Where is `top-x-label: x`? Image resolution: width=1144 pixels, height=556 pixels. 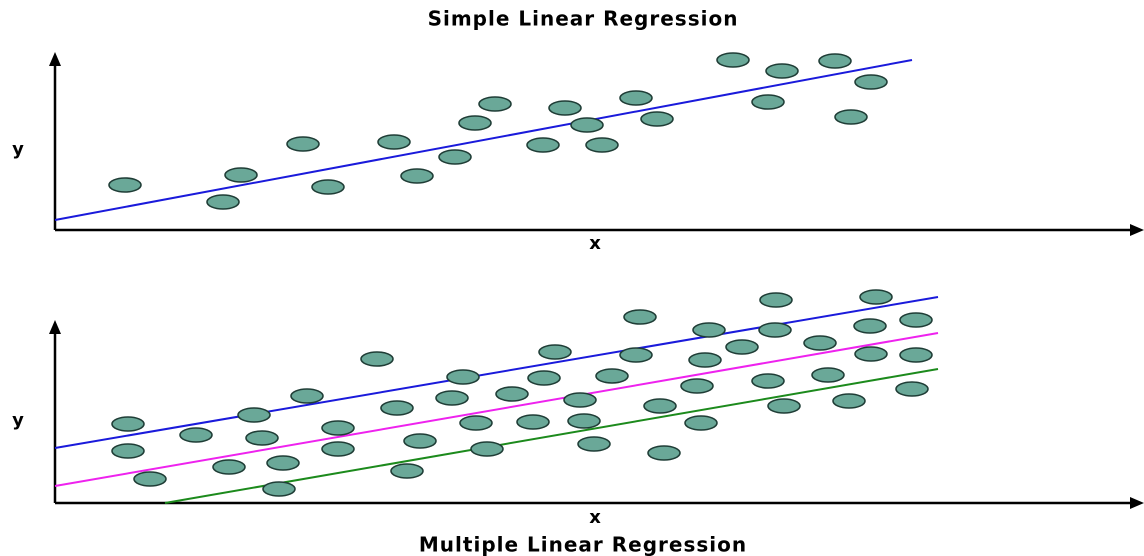 top-x-label: x is located at coordinates (595, 243).